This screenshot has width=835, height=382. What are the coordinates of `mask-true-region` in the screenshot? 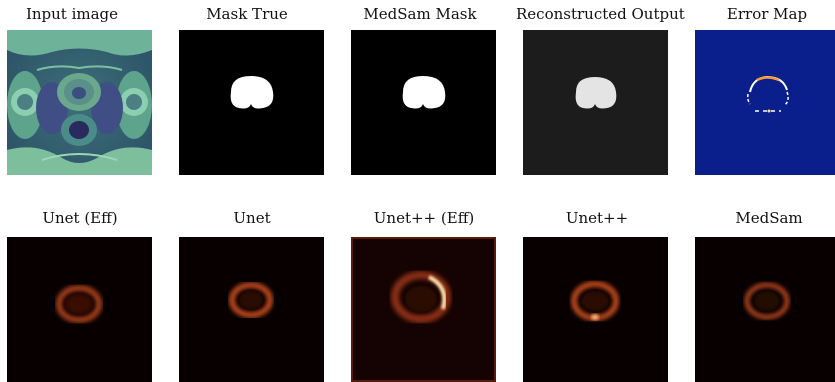 It's located at (252, 92).